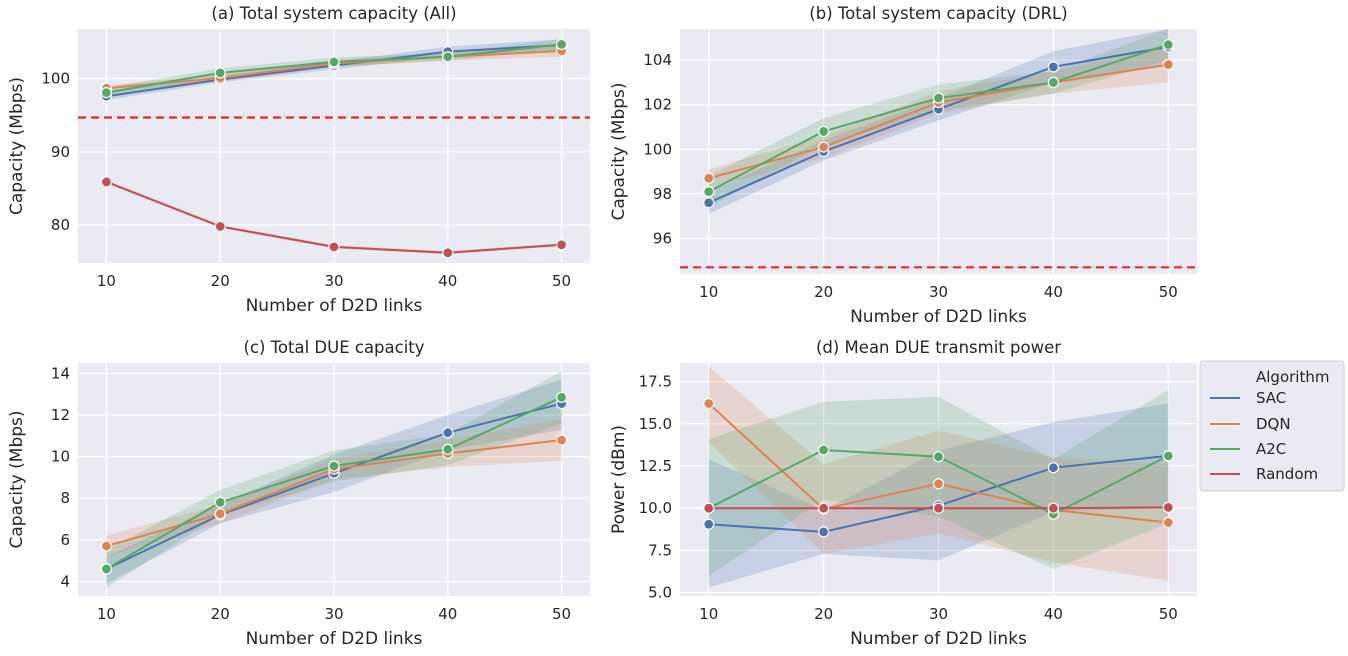  I want to click on y-tick-label: 12, so click(60, 415).